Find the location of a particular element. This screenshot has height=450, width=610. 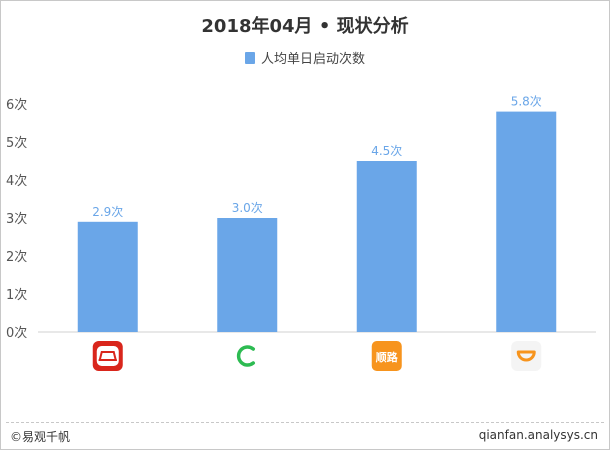

y-tick-label: 5次 is located at coordinates (16, 143).